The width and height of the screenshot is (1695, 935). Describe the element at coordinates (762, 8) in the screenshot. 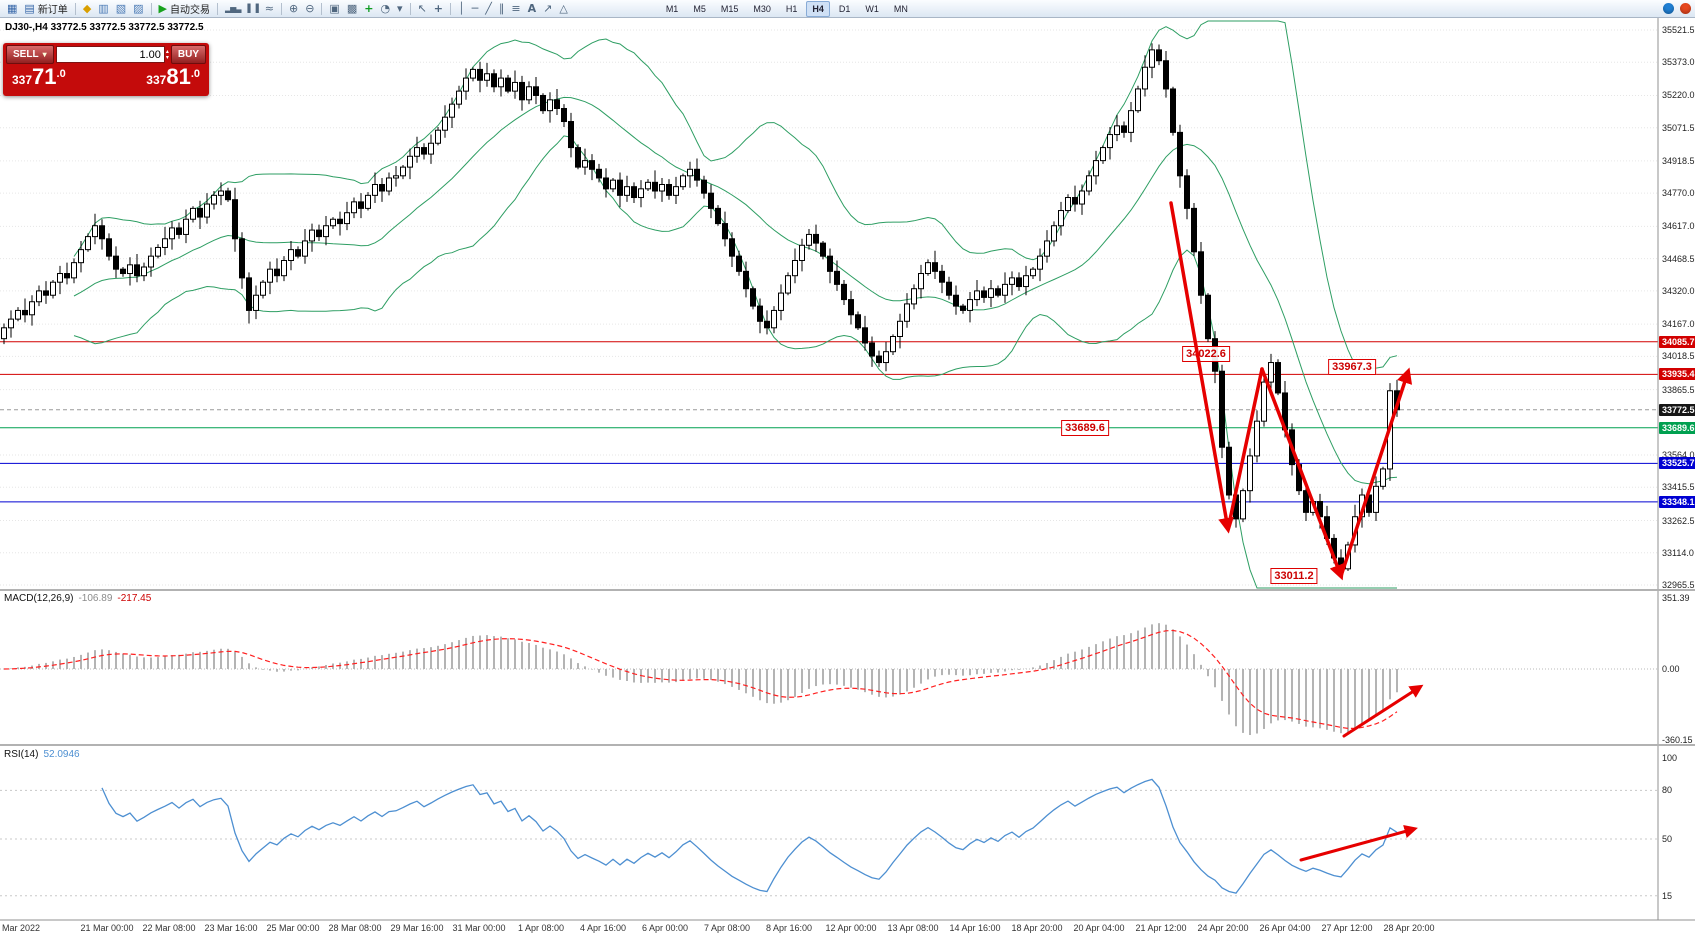

I see `timeframe-m30-button: M30` at that location.